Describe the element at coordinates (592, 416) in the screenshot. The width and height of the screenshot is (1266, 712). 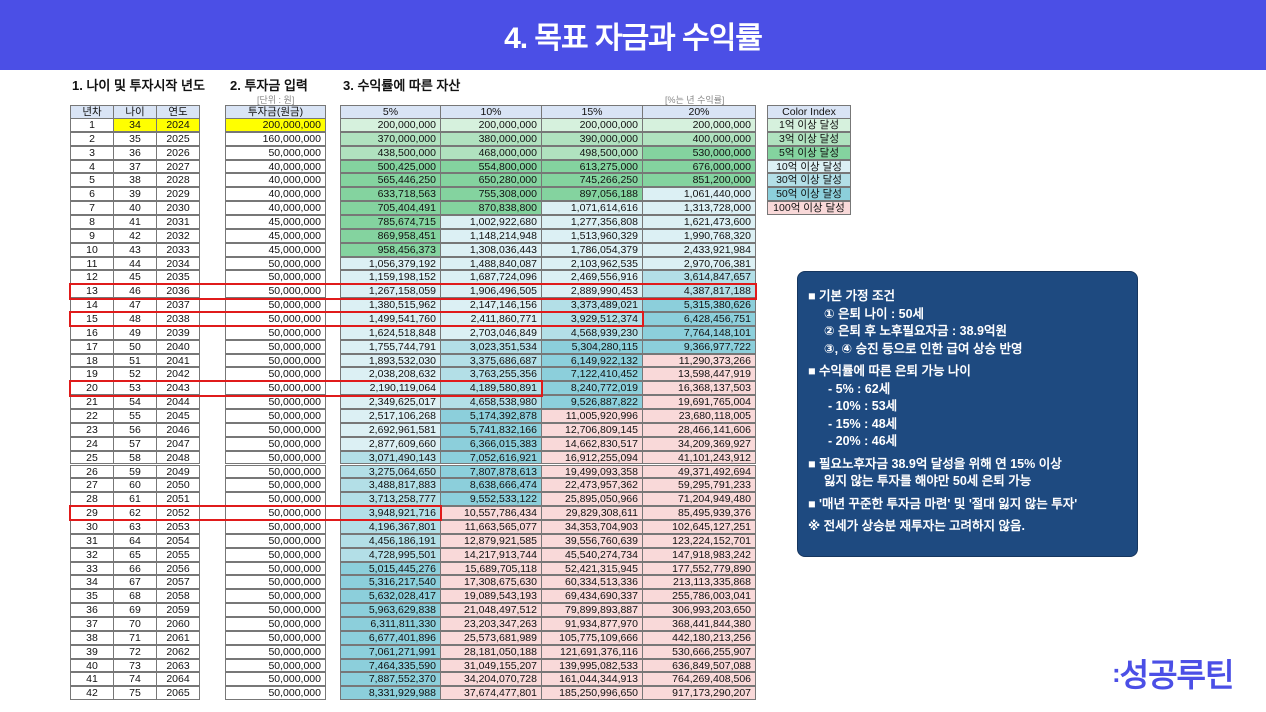
I see `cell-asset-15pct: 11,005,920,996` at that location.